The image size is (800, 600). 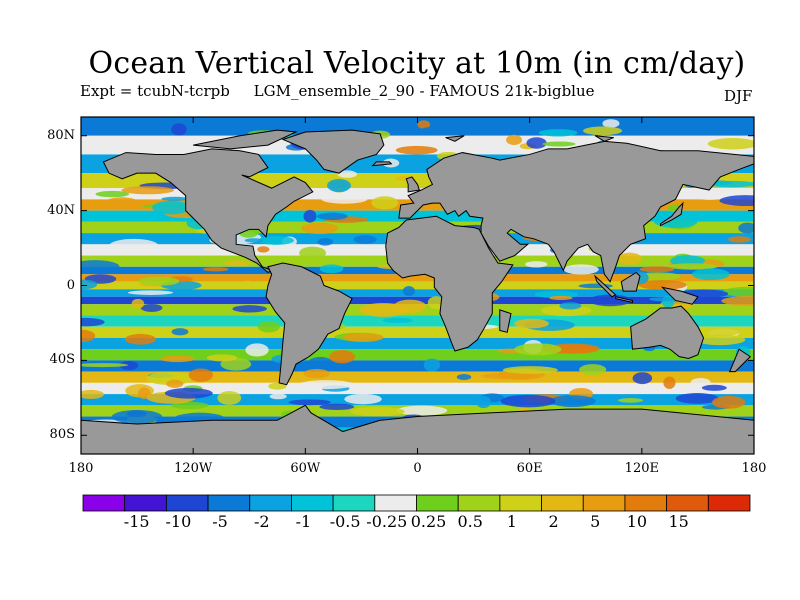 I want to click on colorbar-label: 15, so click(x=678, y=521).